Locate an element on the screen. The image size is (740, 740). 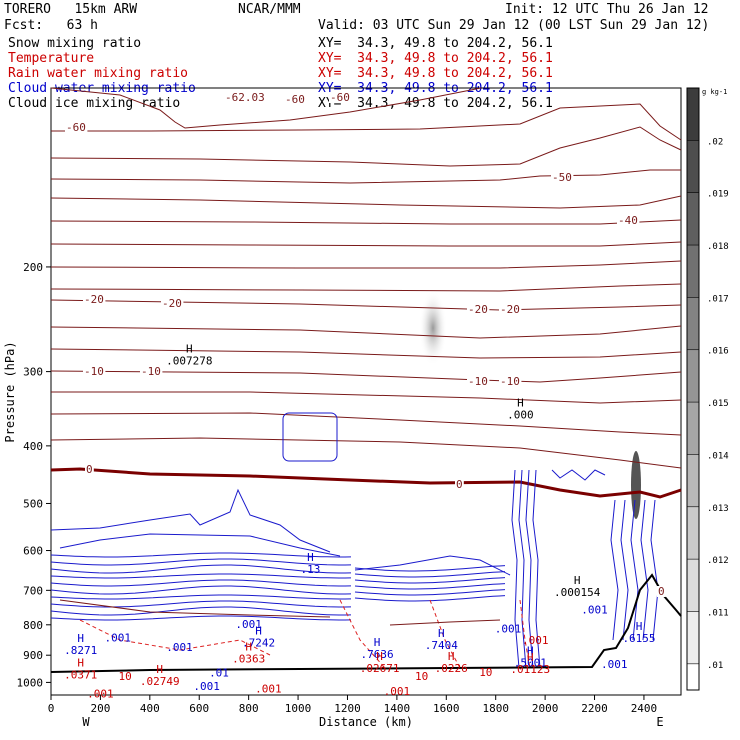
temperature-contour-label: 0 is located at coordinates (89, 469).